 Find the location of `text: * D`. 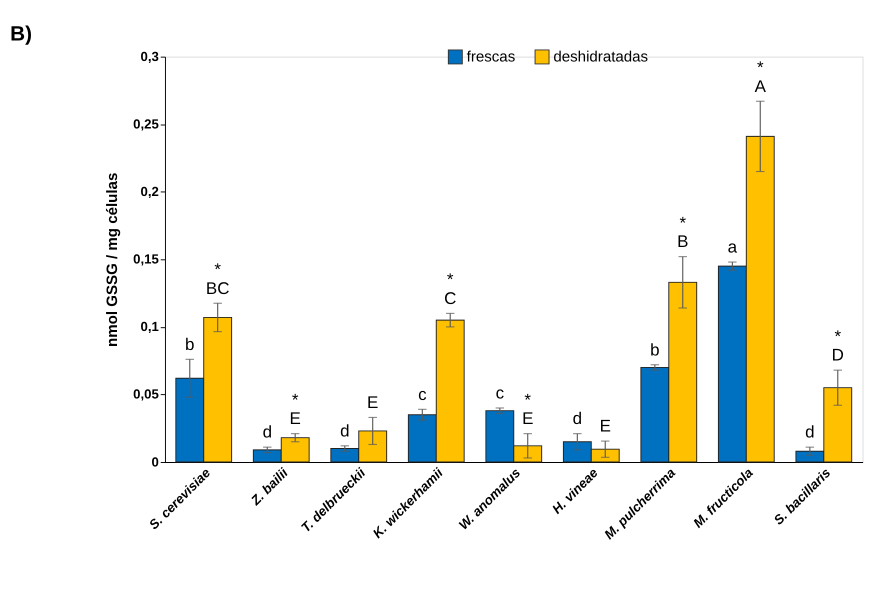

text: * D is located at coordinates (838, 345).